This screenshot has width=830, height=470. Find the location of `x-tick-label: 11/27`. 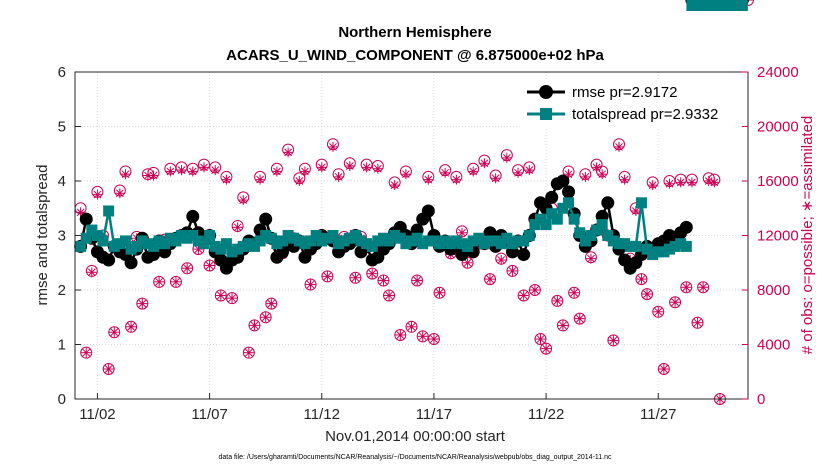

x-tick-label: 11/27 is located at coordinates (658, 414).